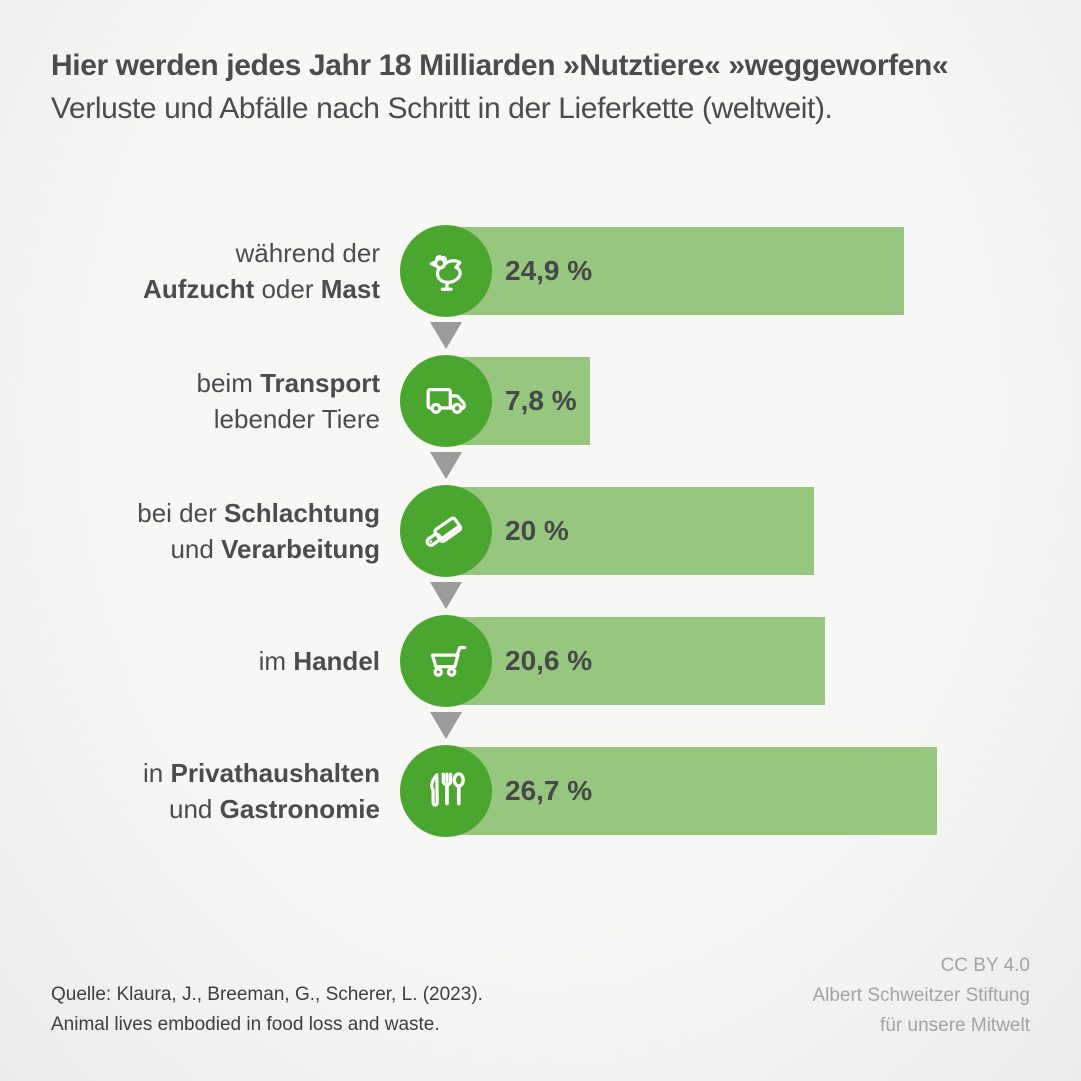 The image size is (1081, 1081). I want to click on label-line: und Verarbeitung, so click(275, 549).